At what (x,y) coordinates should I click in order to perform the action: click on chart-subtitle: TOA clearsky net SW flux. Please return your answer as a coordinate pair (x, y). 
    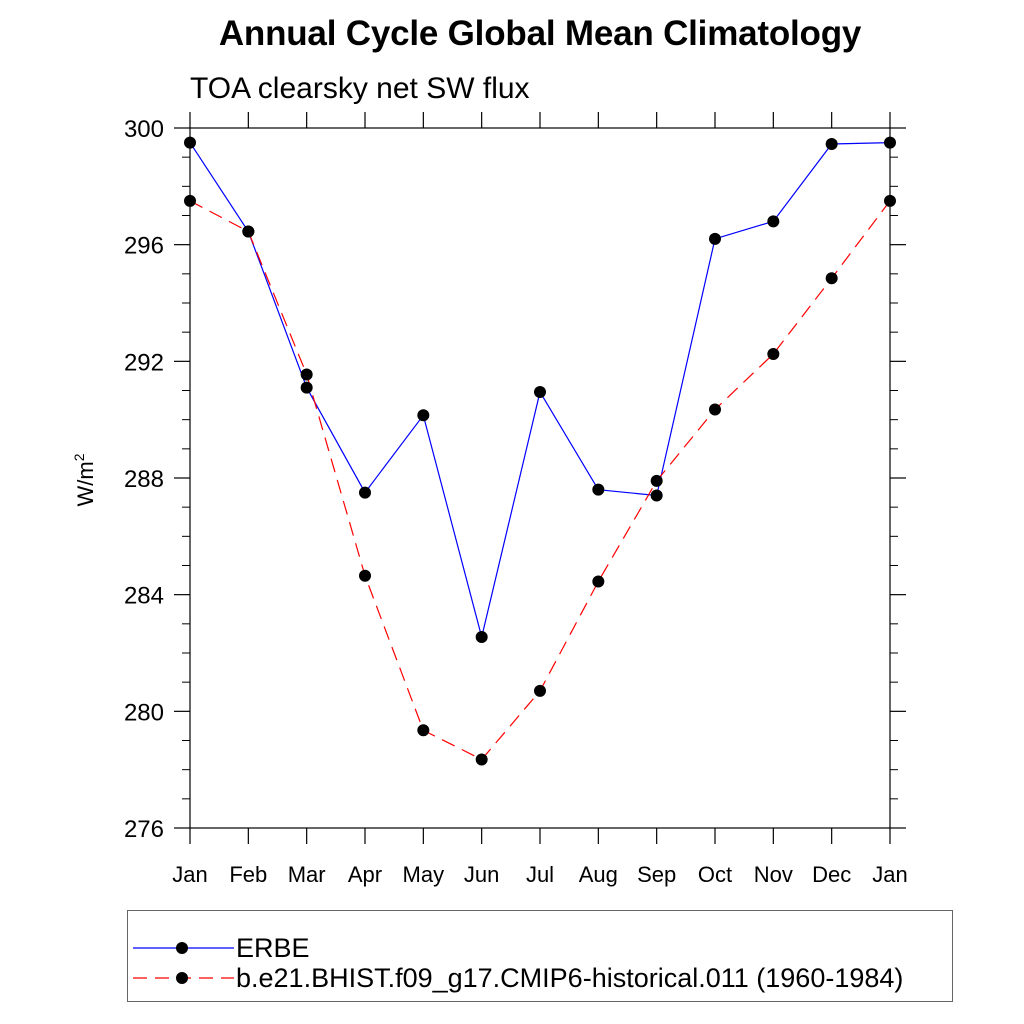
    Looking at the image, I should click on (360, 88).